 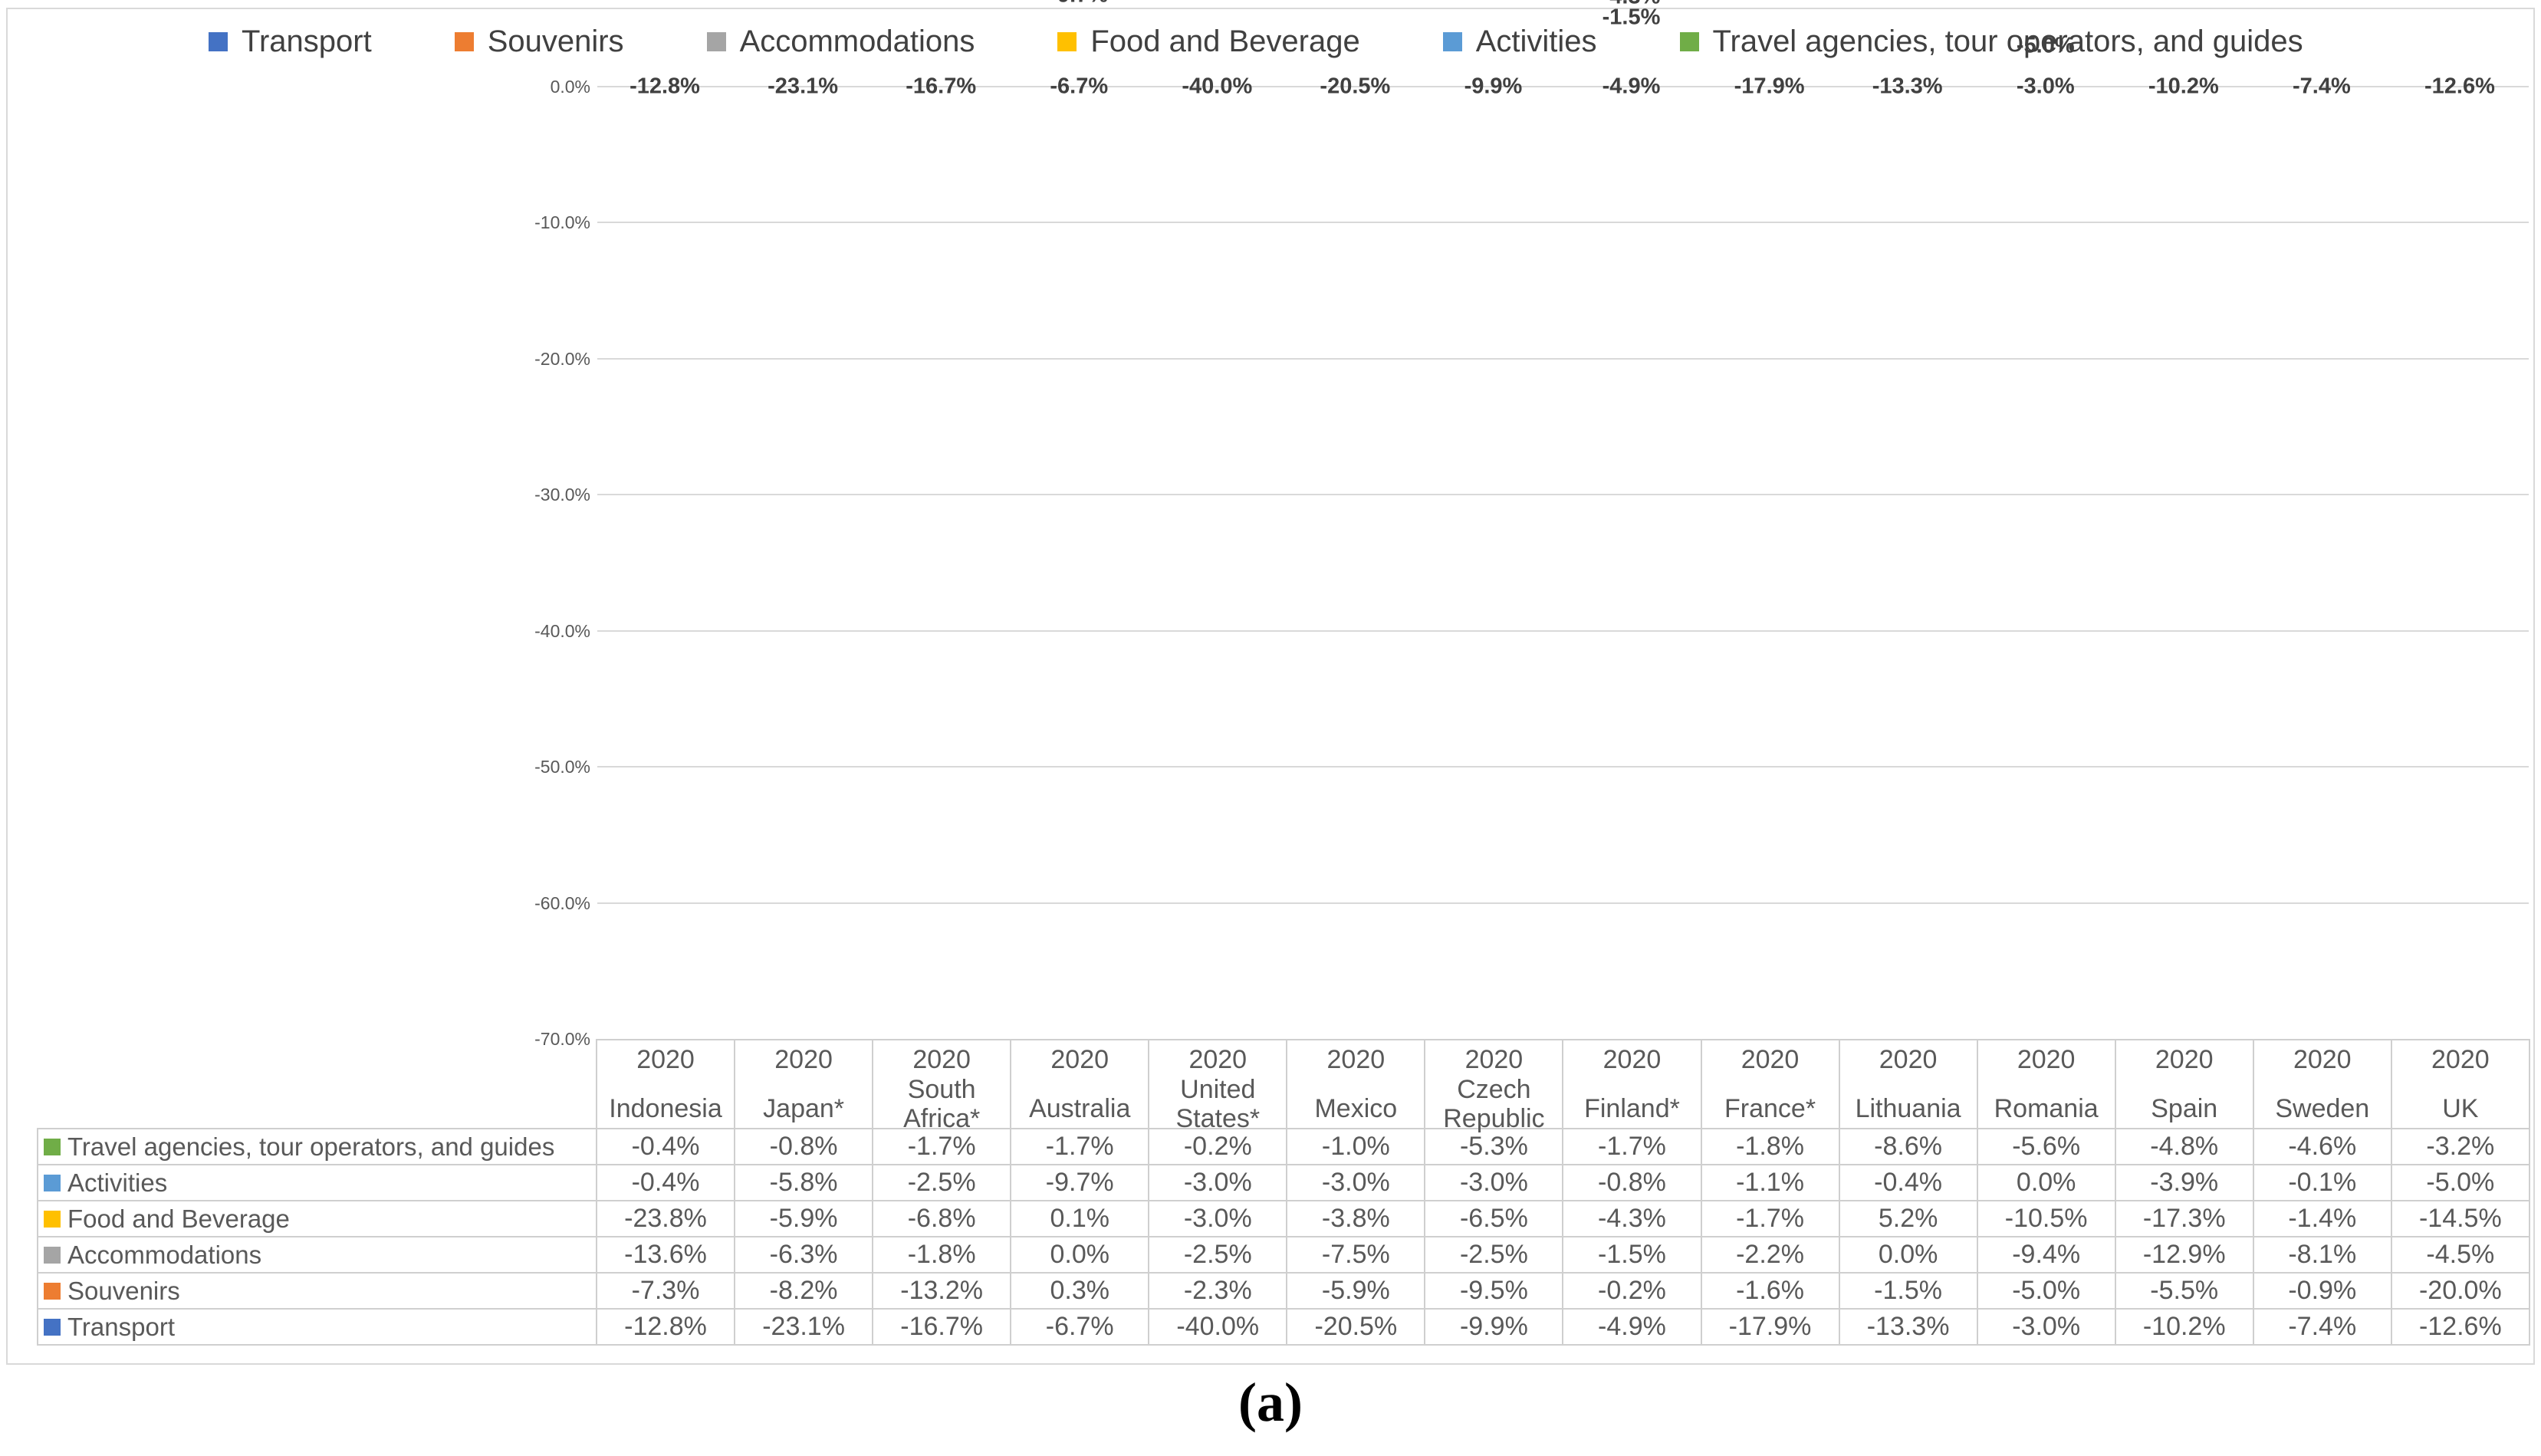 I want to click on table-value-cell: -1.5%, so click(x=1908, y=1291).